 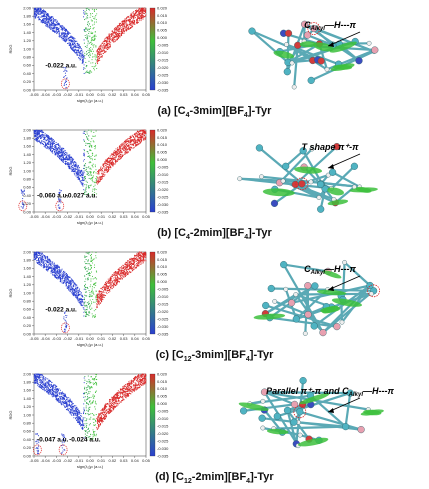 I want to click on colorbar-tick-label: -0.030, so click(x=163, y=82).